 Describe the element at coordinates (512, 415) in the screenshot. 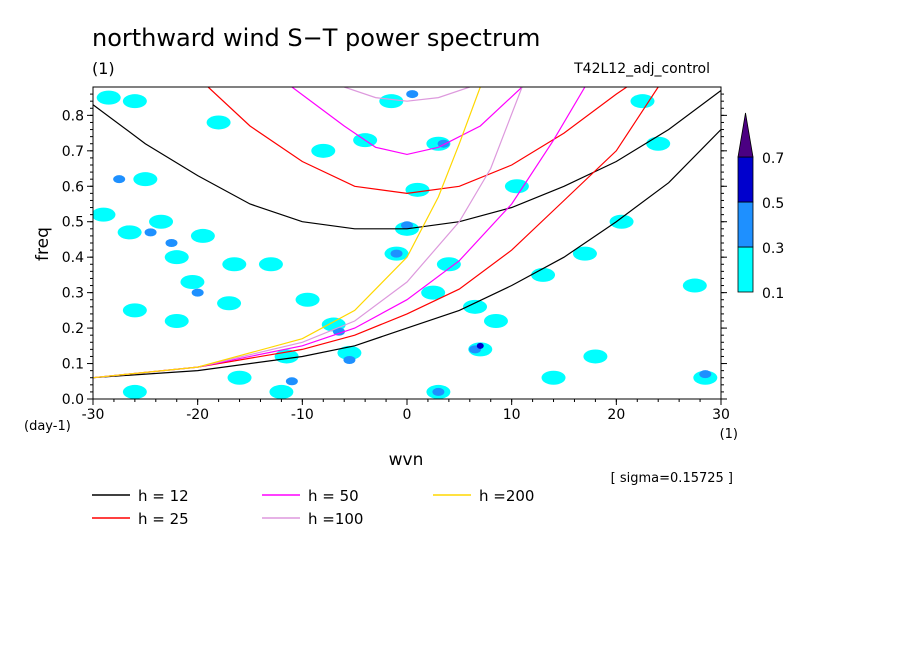

I see `x-tick-label: 10` at that location.